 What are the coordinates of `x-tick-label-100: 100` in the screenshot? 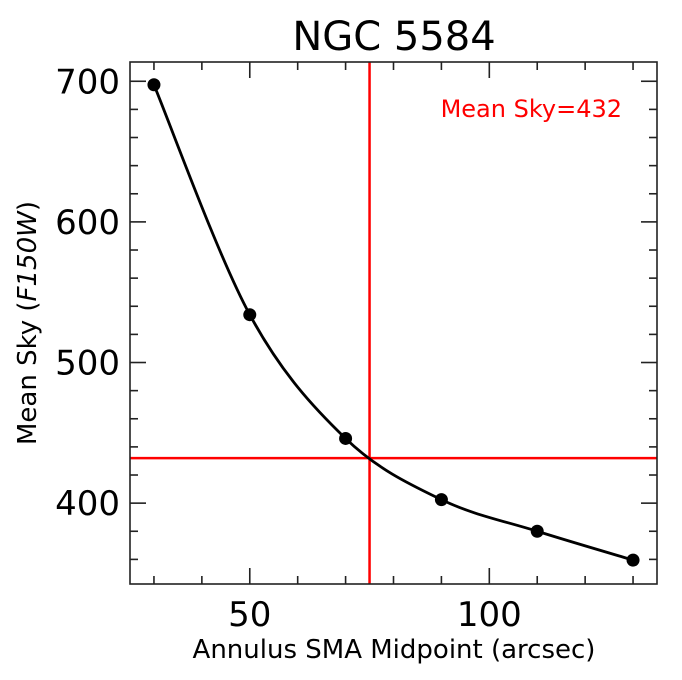 It's located at (489, 615).